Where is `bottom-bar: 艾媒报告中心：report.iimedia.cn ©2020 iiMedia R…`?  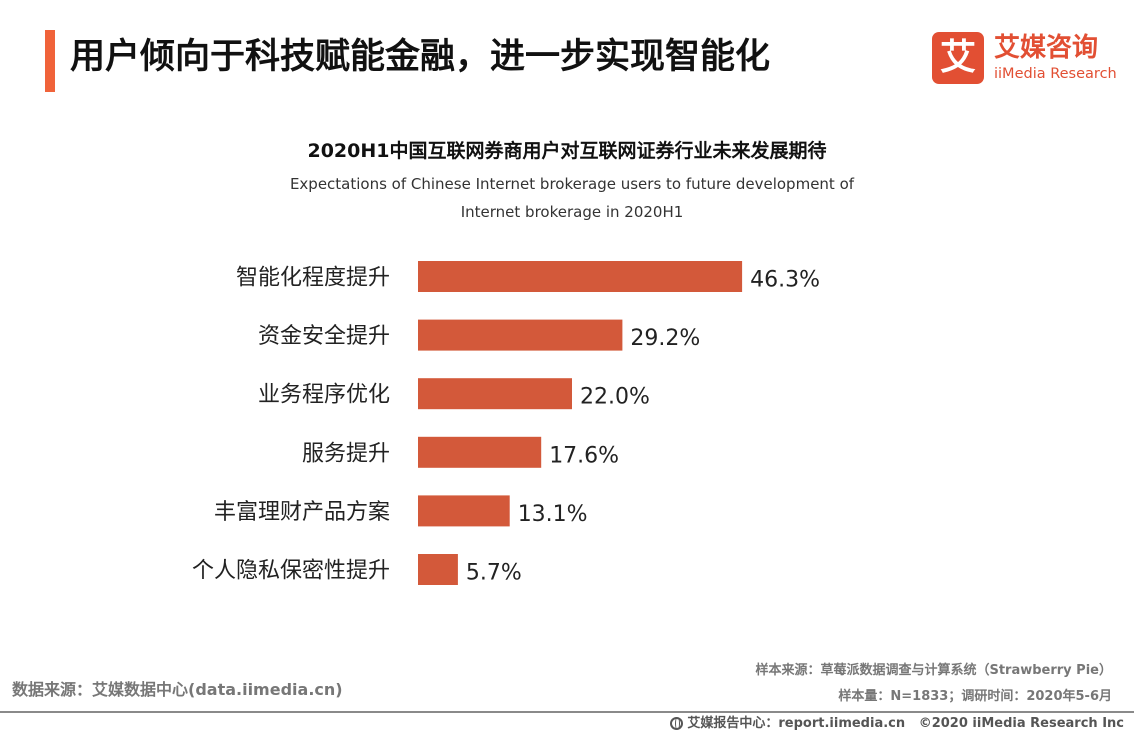
bottom-bar: 艾媒报告中心：report.iimedia.cn ©2020 iiMedia R… is located at coordinates (897, 724).